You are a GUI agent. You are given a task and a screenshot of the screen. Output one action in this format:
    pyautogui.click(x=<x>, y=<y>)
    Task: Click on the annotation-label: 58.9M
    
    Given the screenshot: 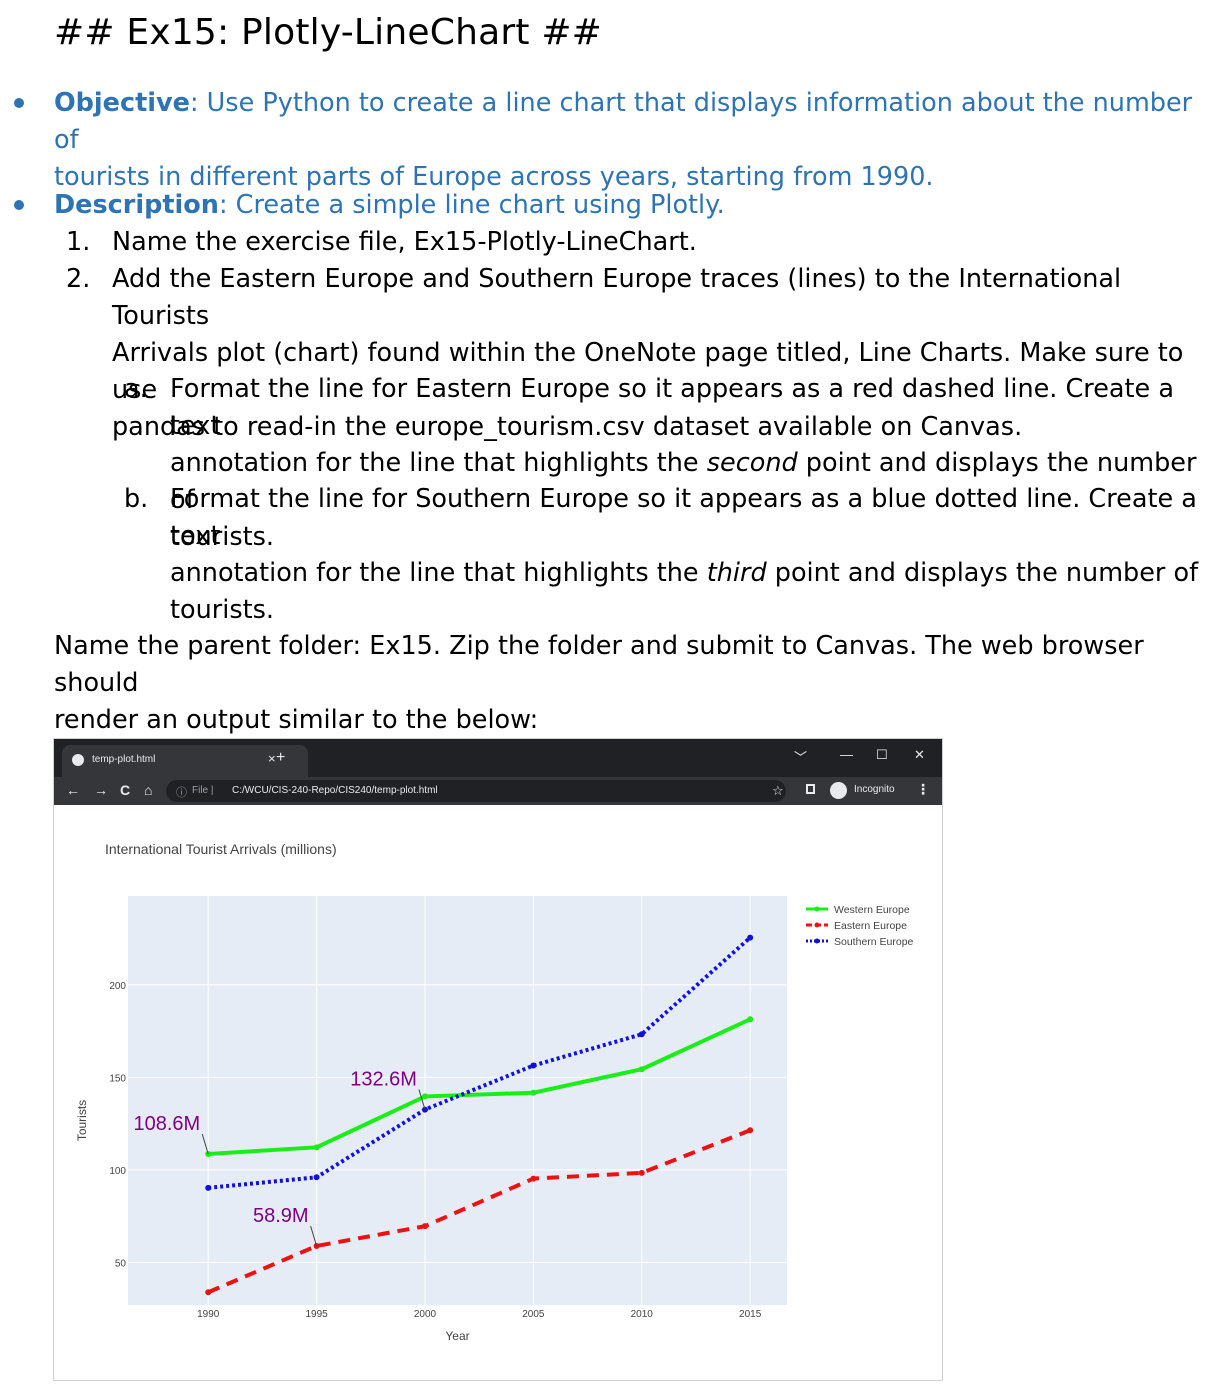 What is the action you would take?
    pyautogui.click(x=281, y=1216)
    